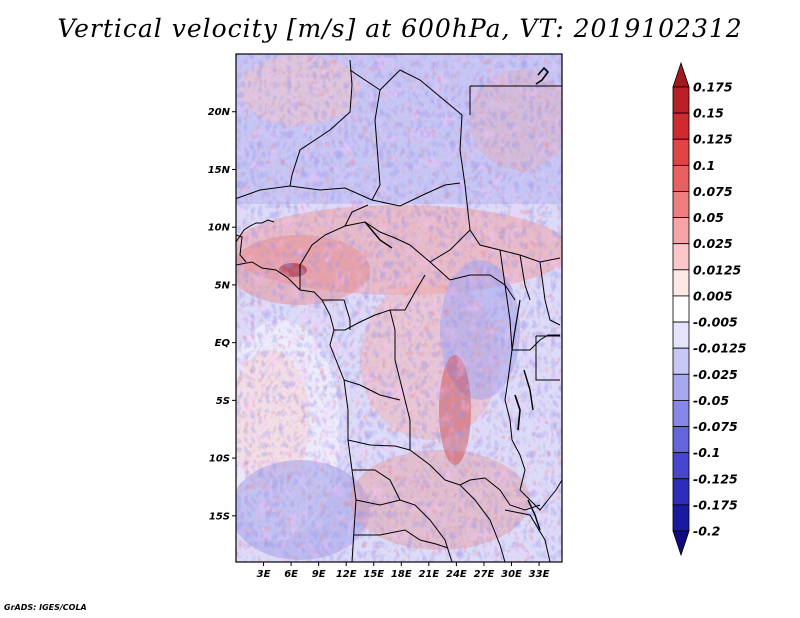 This screenshot has width=800, height=618. What do you see at coordinates (223, 343) in the screenshot?
I see `lat-tick-label: EQ` at bounding box center [223, 343].